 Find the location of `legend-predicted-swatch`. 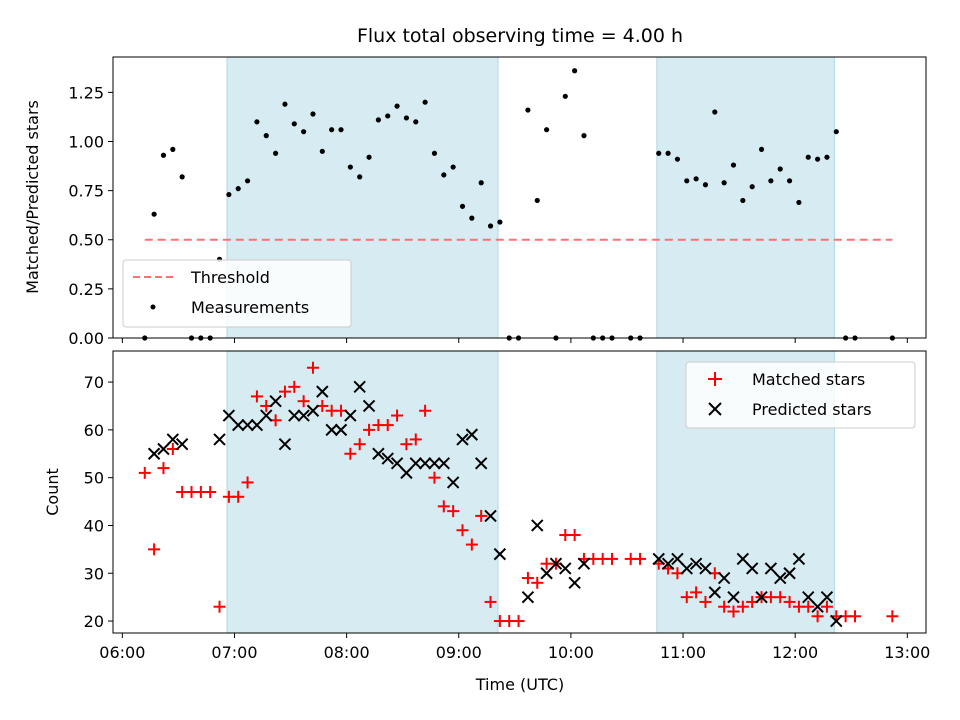

legend-predicted-swatch is located at coordinates (715, 409).